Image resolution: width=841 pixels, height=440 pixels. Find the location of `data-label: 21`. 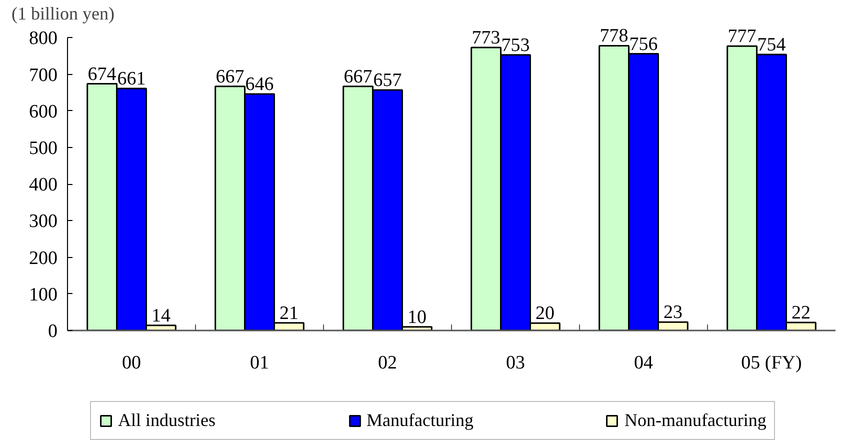

data-label: 21 is located at coordinates (288, 313).